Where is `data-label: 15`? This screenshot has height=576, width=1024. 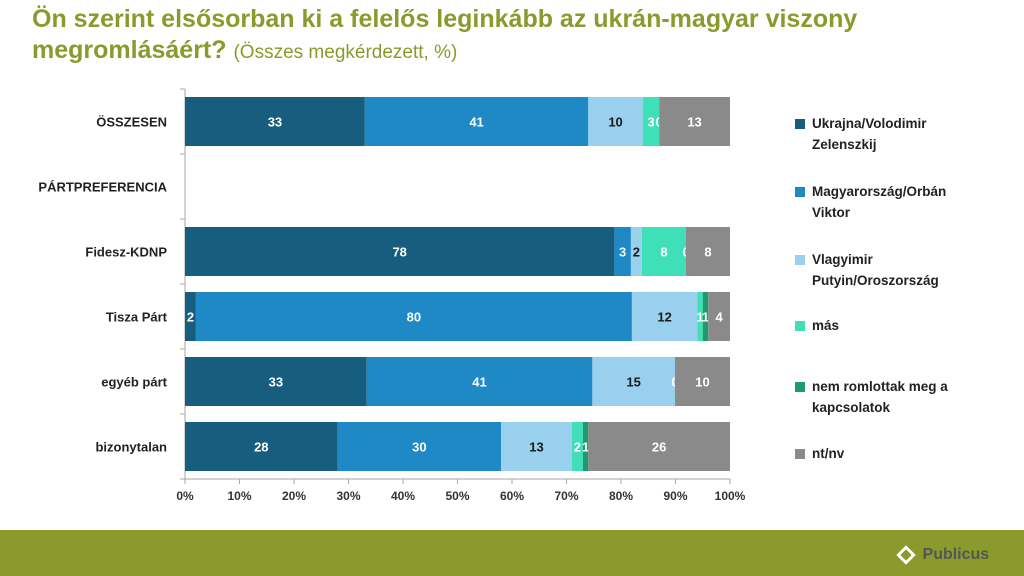 data-label: 15 is located at coordinates (633, 382).